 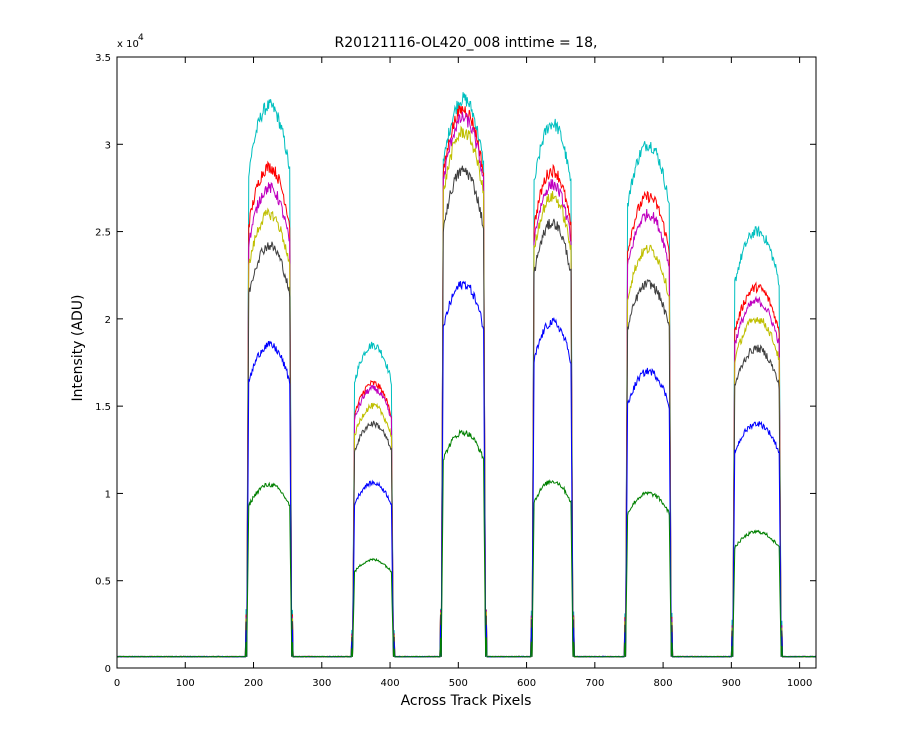 I want to click on x-tick-label: 1000, so click(x=799, y=683).